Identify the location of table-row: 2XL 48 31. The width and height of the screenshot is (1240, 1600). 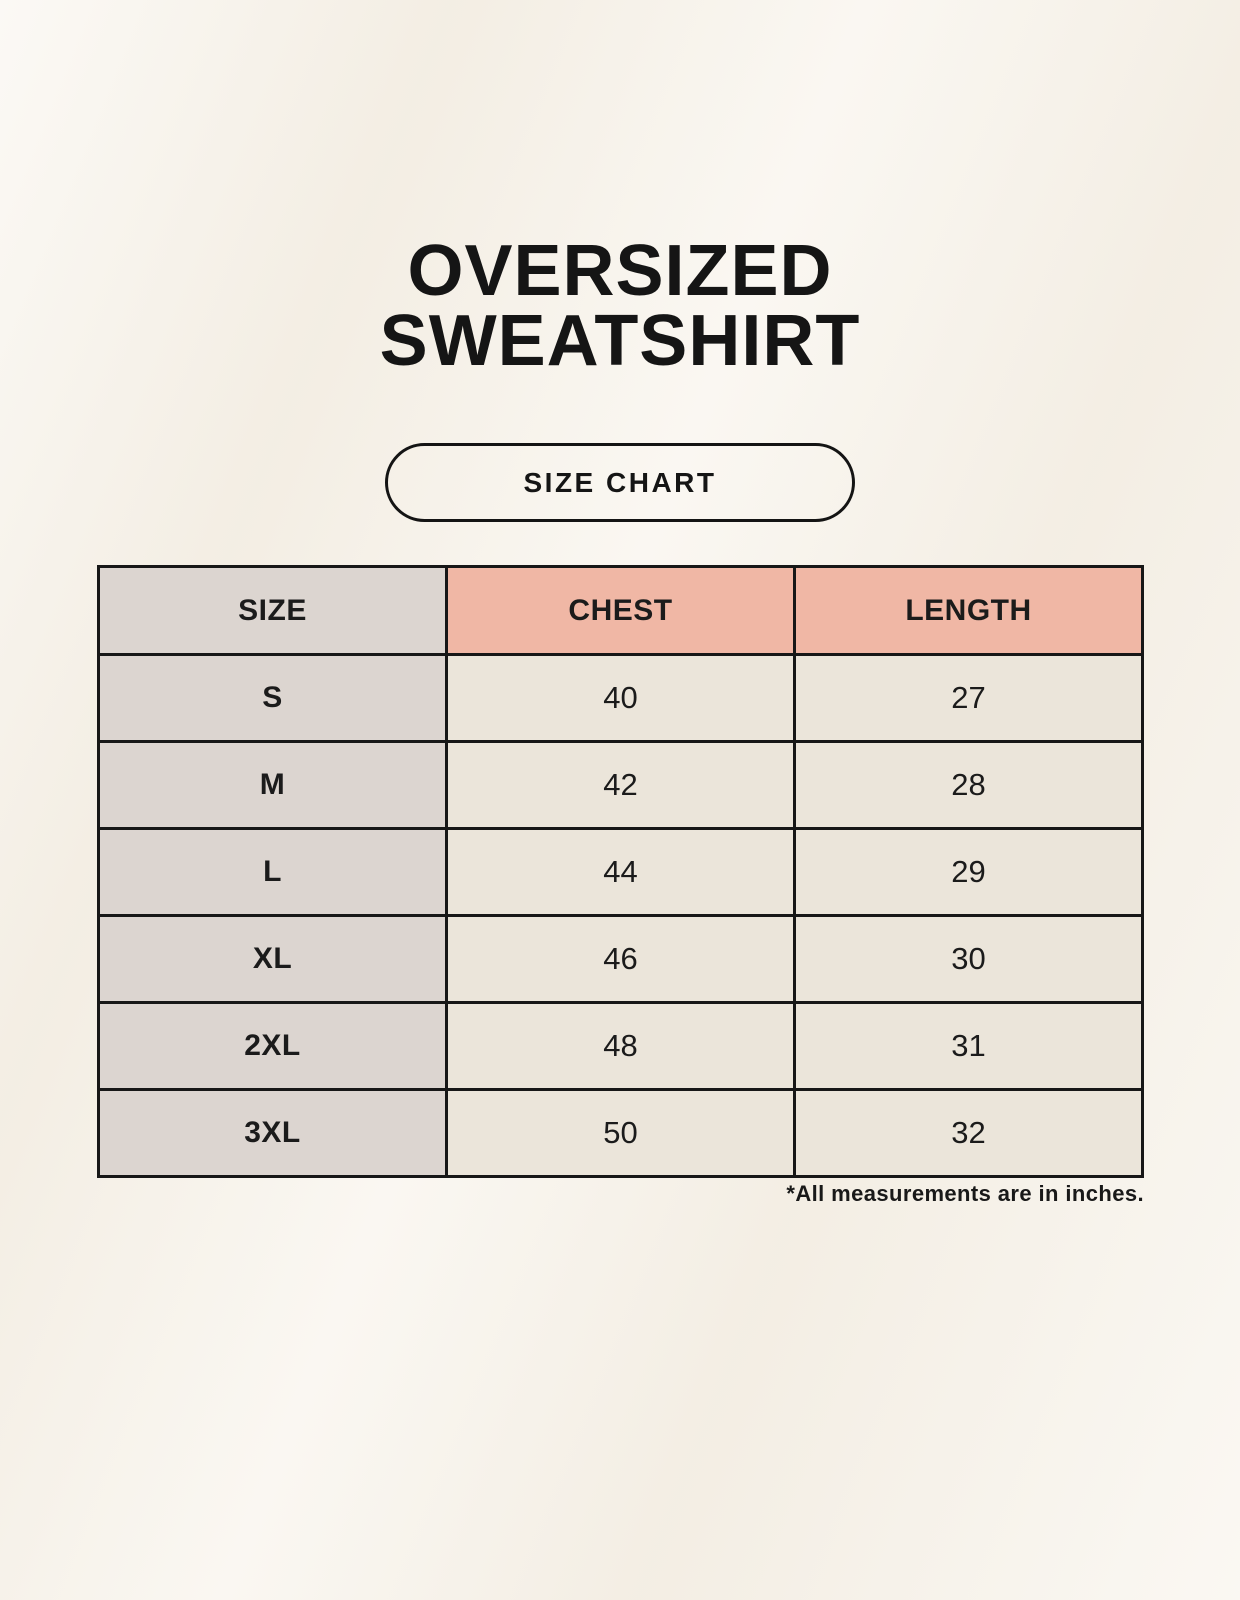
(620, 1046).